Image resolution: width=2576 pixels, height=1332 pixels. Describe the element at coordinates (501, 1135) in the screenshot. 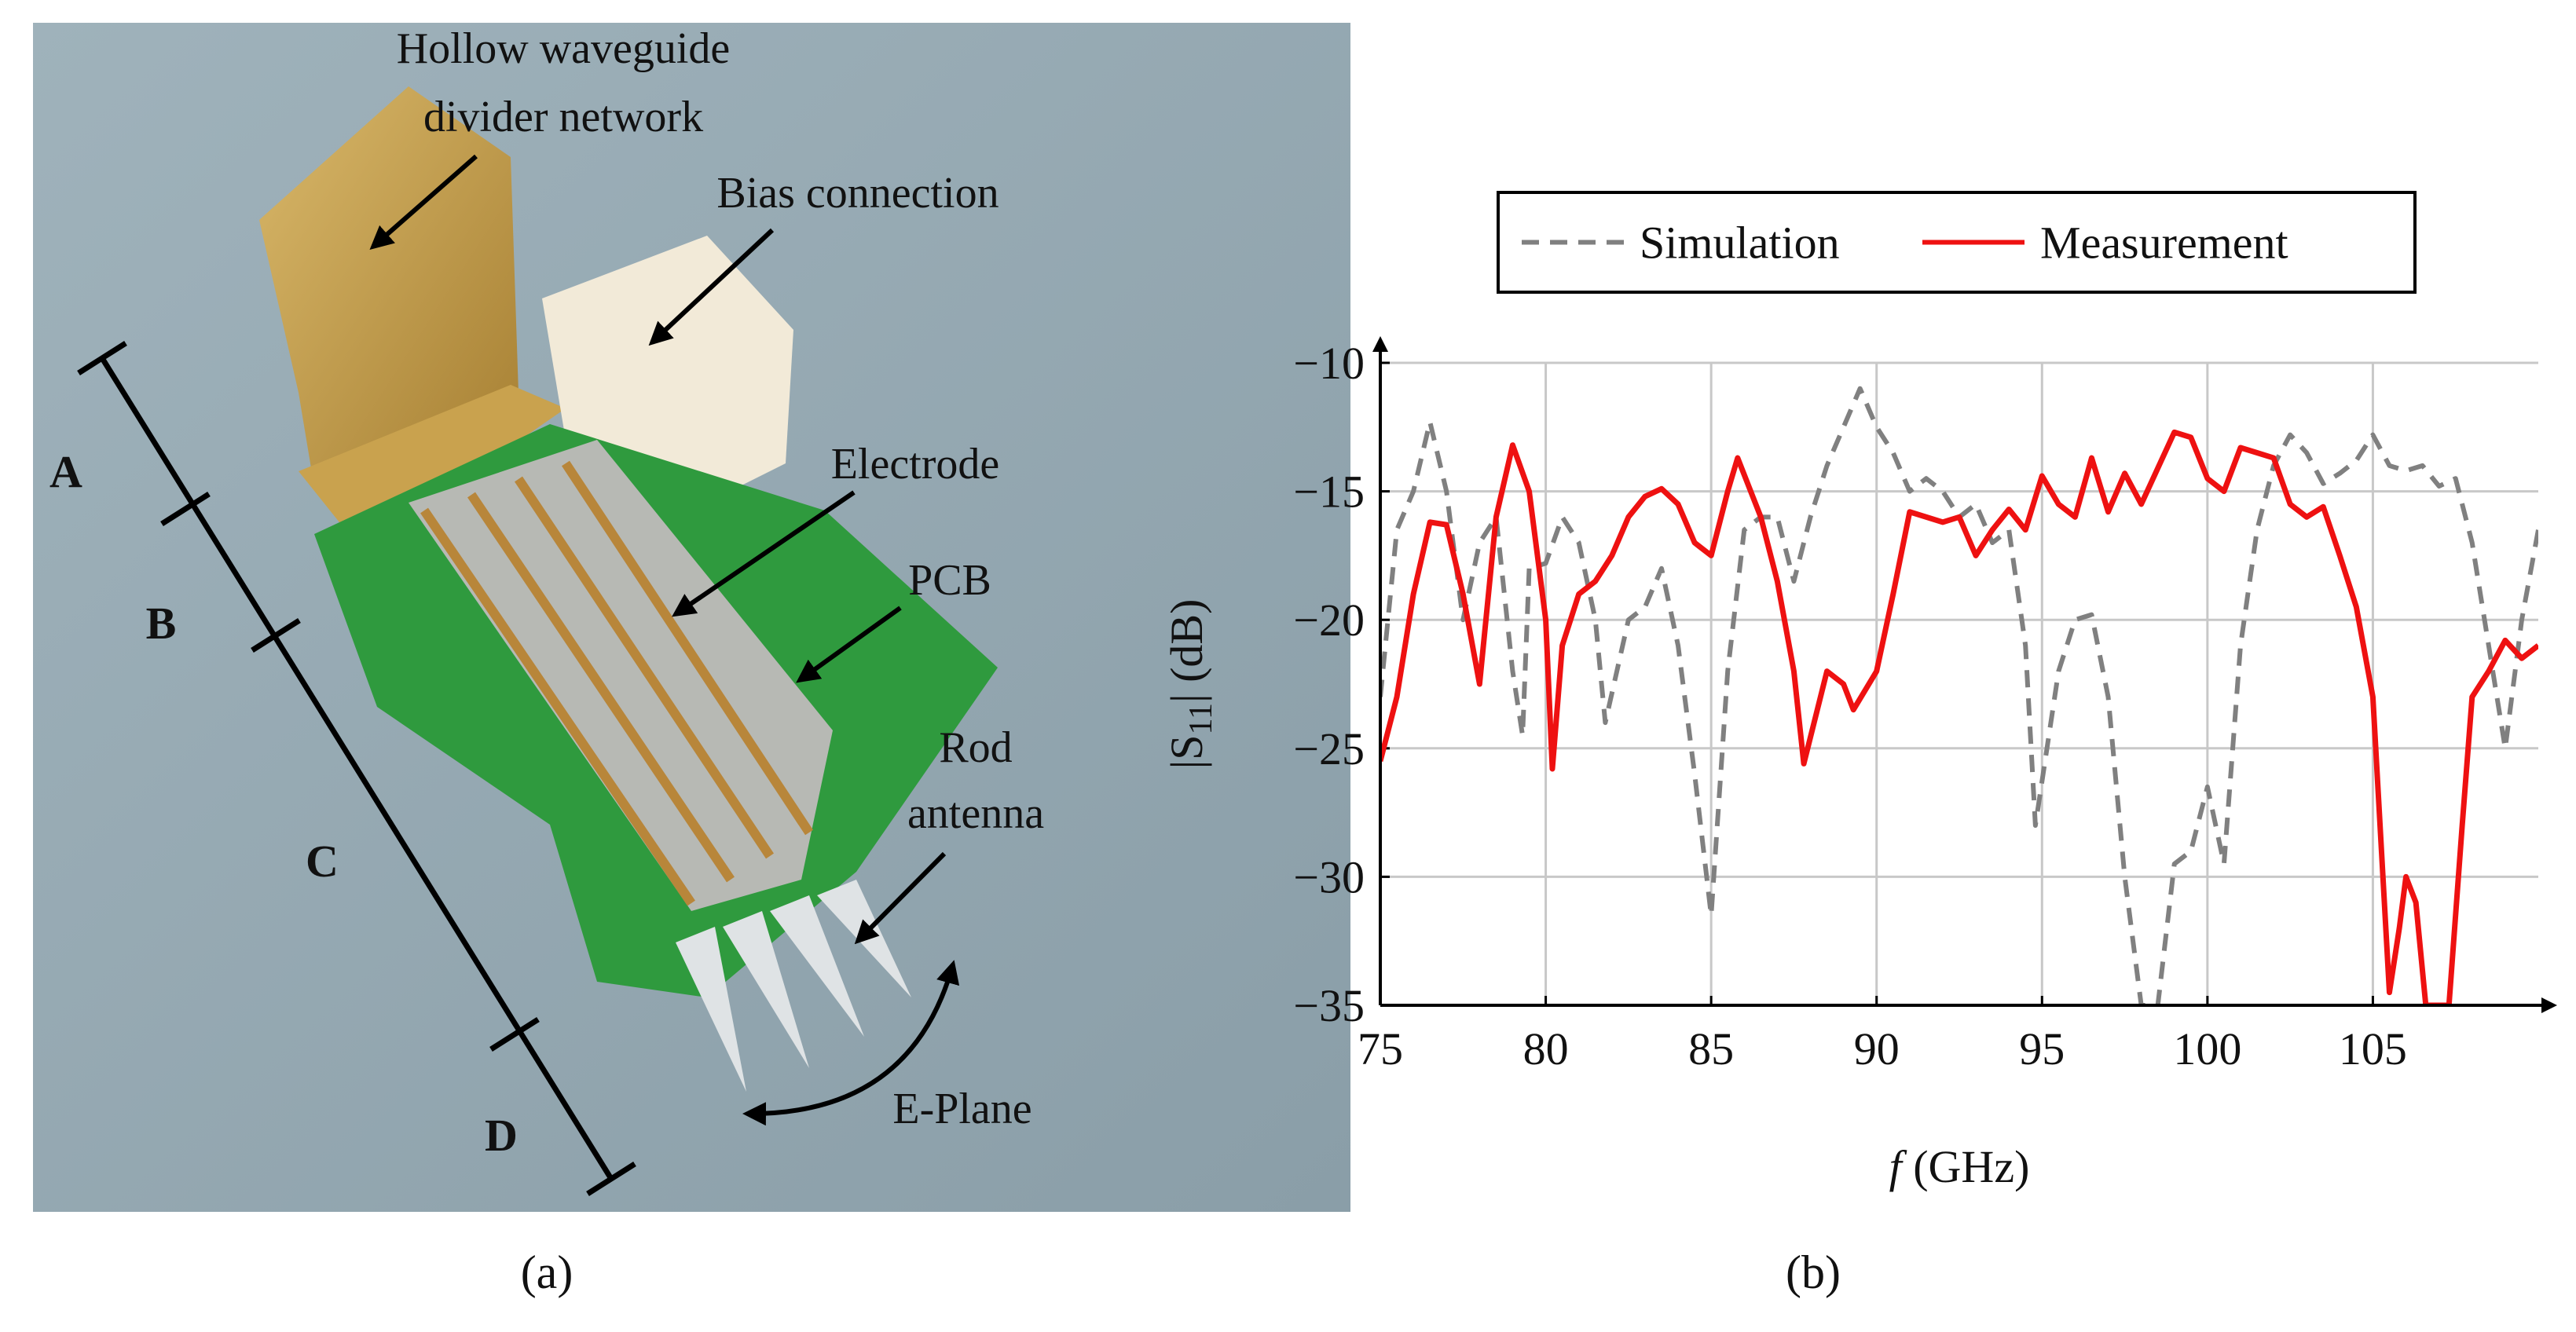

I see `section-label: D` at that location.